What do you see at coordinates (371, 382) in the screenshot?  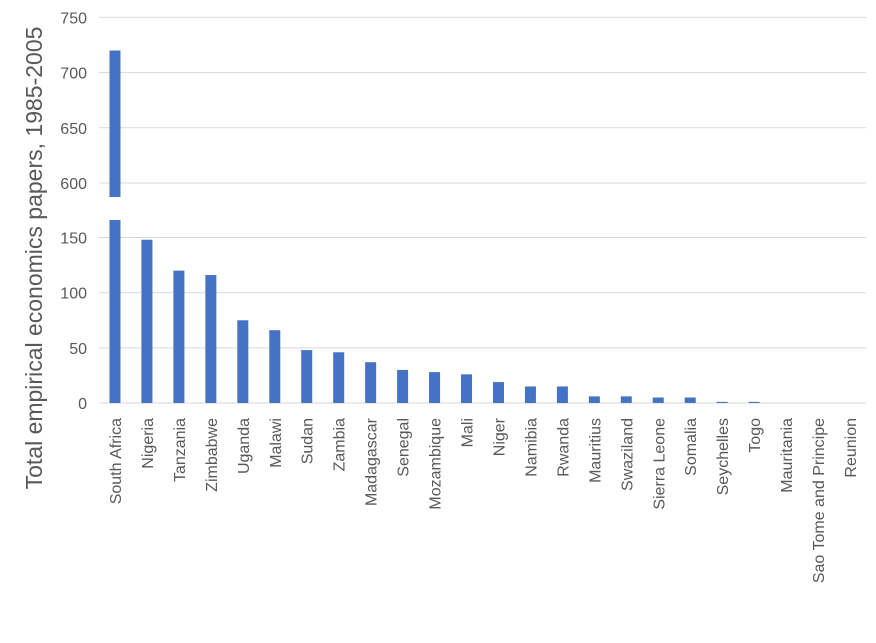 I see `bar-madagascar` at bounding box center [371, 382].